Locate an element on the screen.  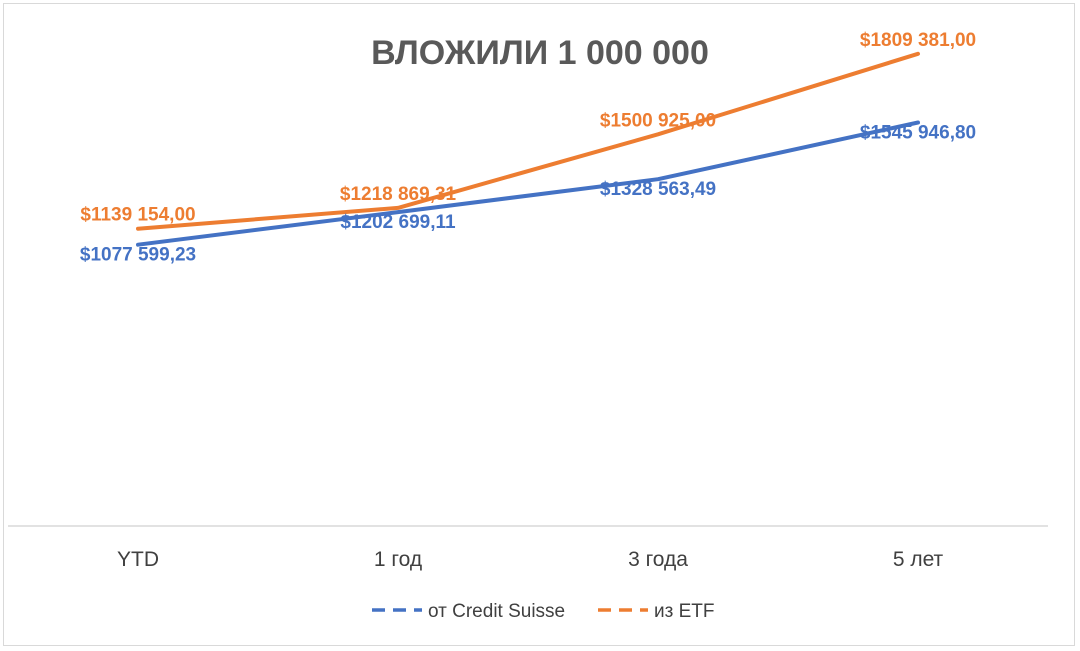
data-label: $1202 699,11 is located at coordinates (398, 222).